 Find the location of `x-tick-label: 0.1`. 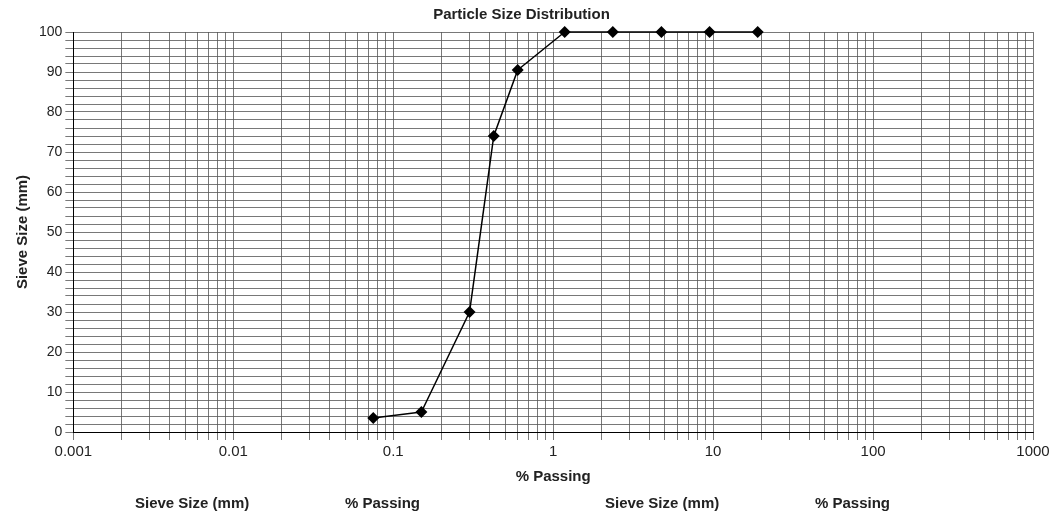

x-tick-label: 0.1 is located at coordinates (393, 451).